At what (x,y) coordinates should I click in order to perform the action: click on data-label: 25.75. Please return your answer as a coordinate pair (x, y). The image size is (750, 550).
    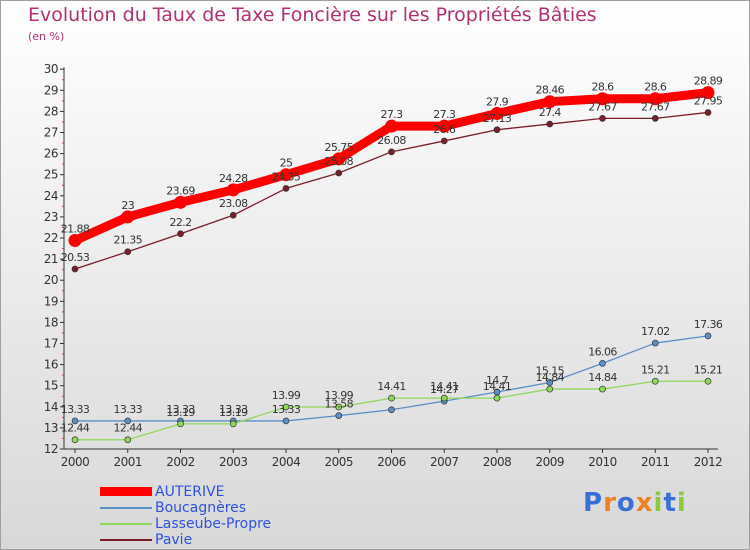
    Looking at the image, I should click on (339, 147).